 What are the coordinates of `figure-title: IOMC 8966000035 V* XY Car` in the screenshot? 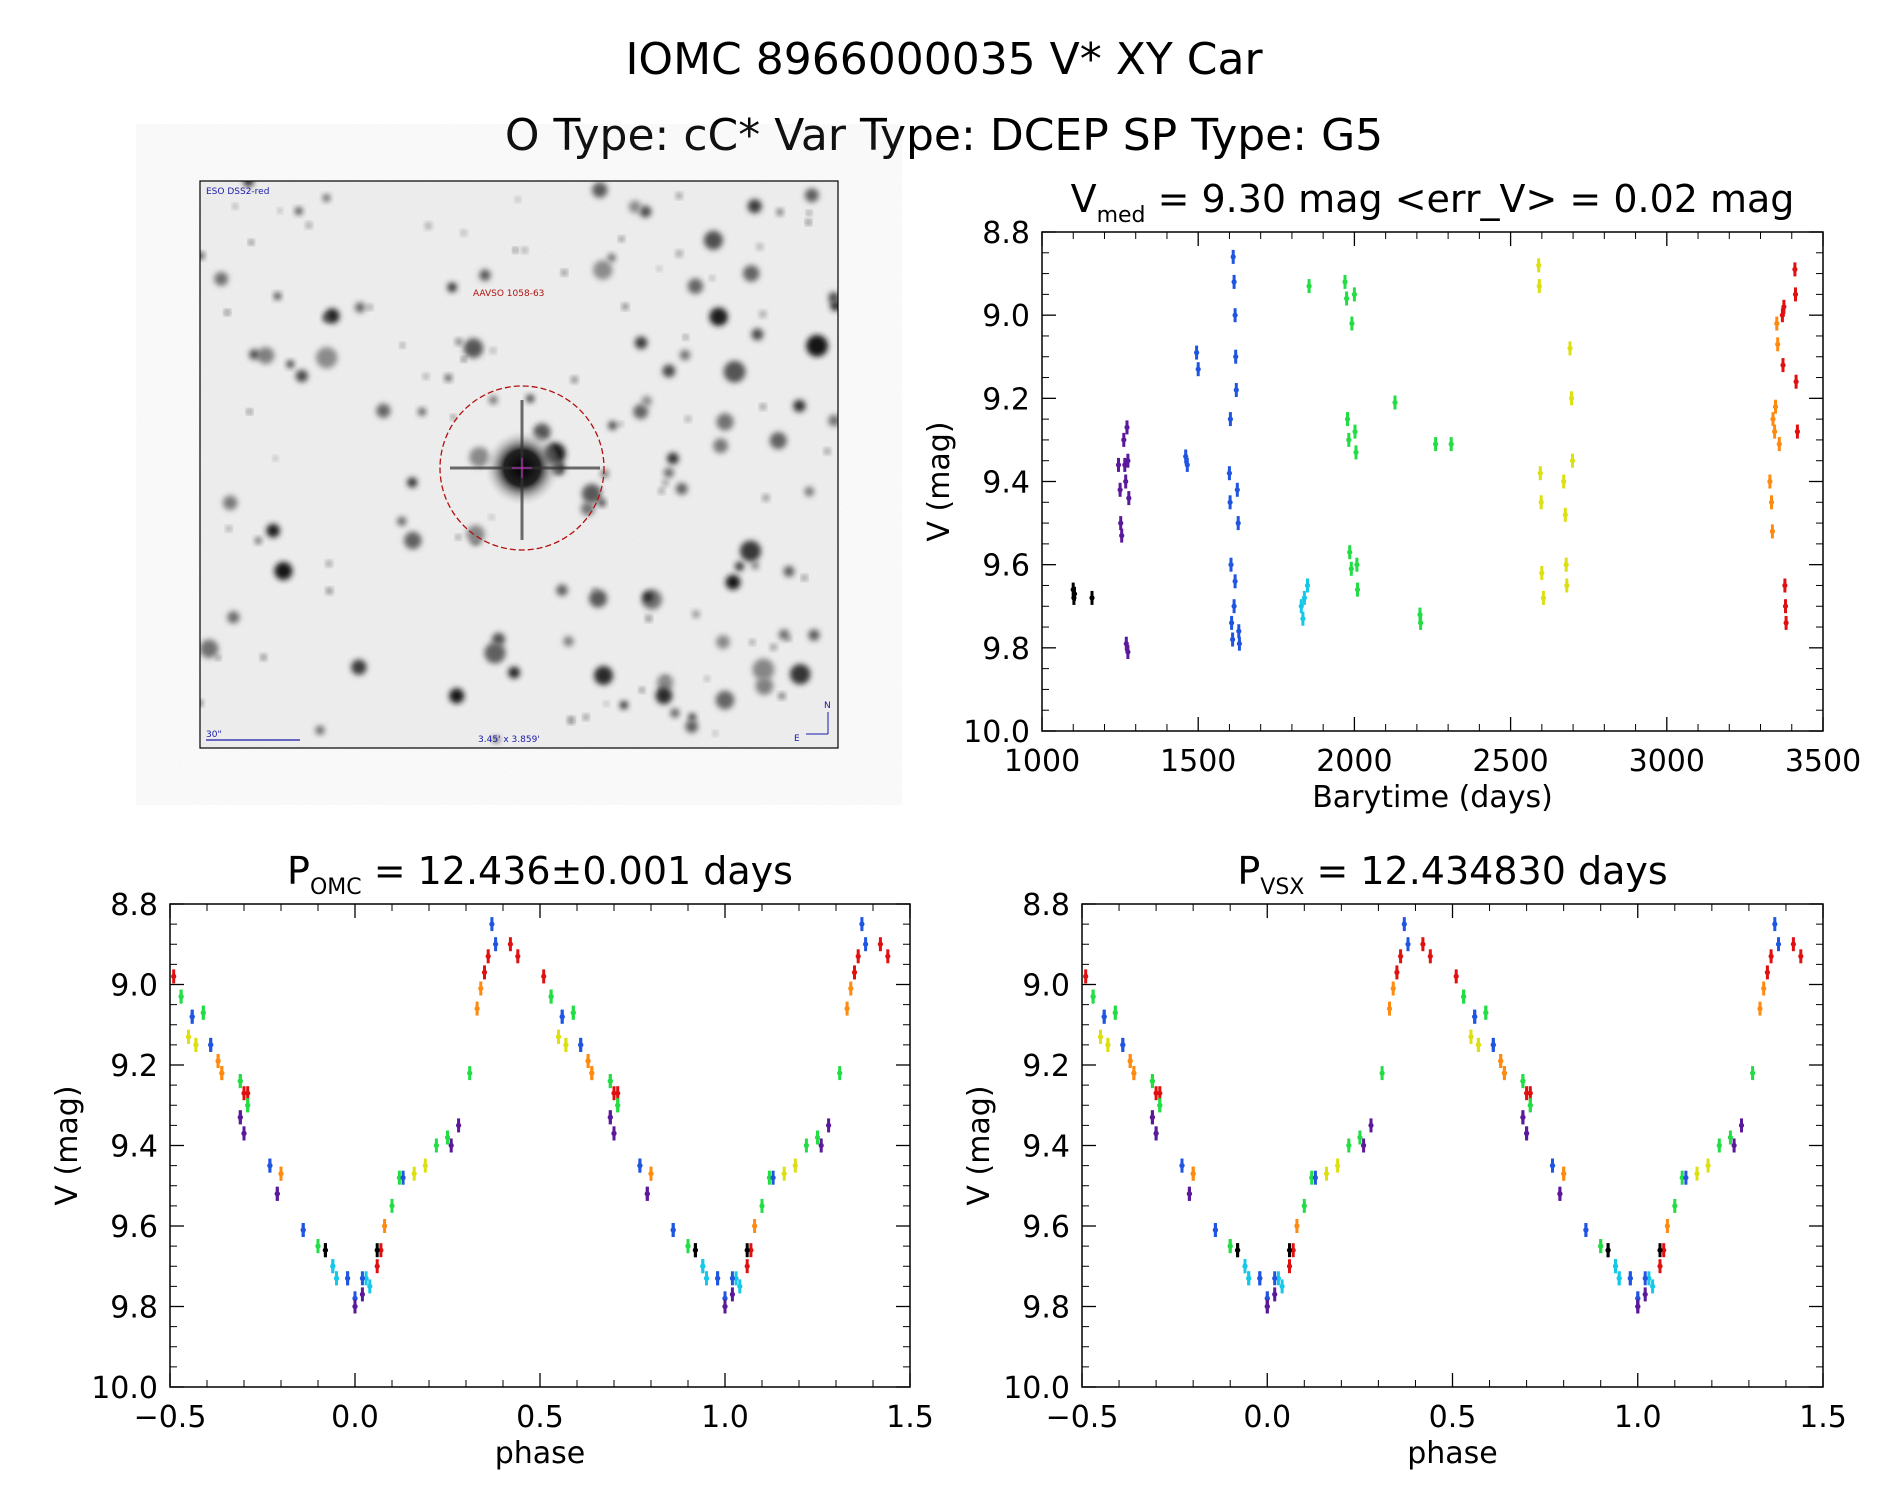 It's located at (944, 59).